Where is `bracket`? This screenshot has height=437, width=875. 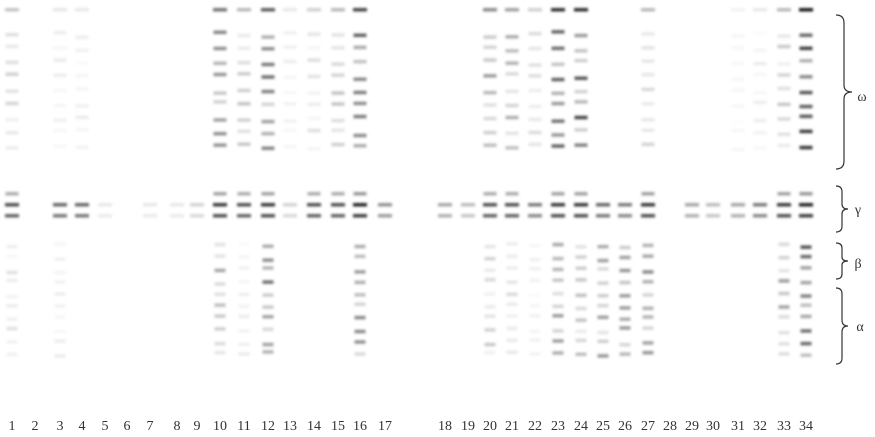
bracket is located at coordinates (844, 92).